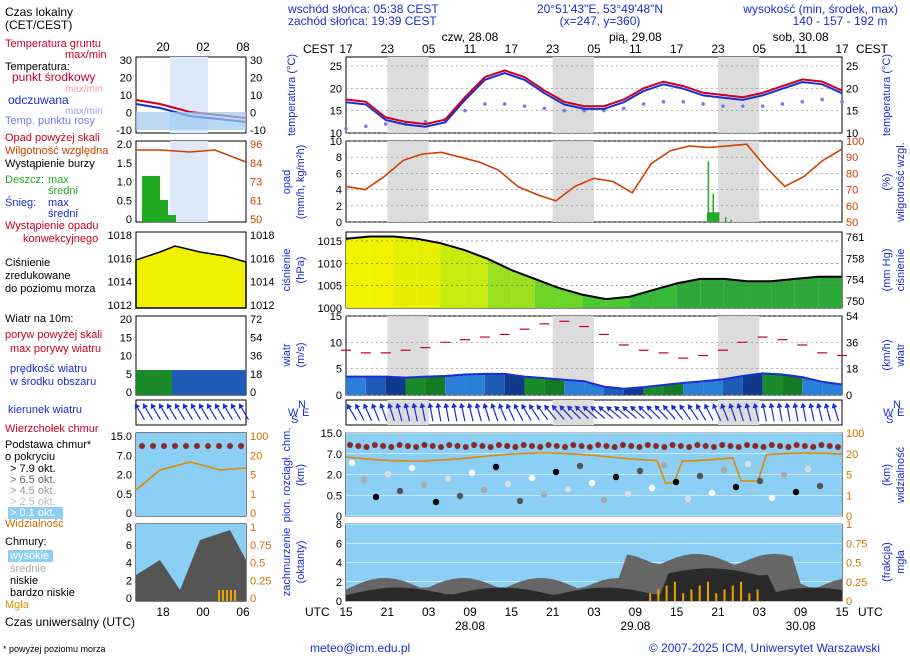 Image resolution: width=910 pixels, height=660 pixels. I want to click on mini-tick: 36, so click(256, 357).